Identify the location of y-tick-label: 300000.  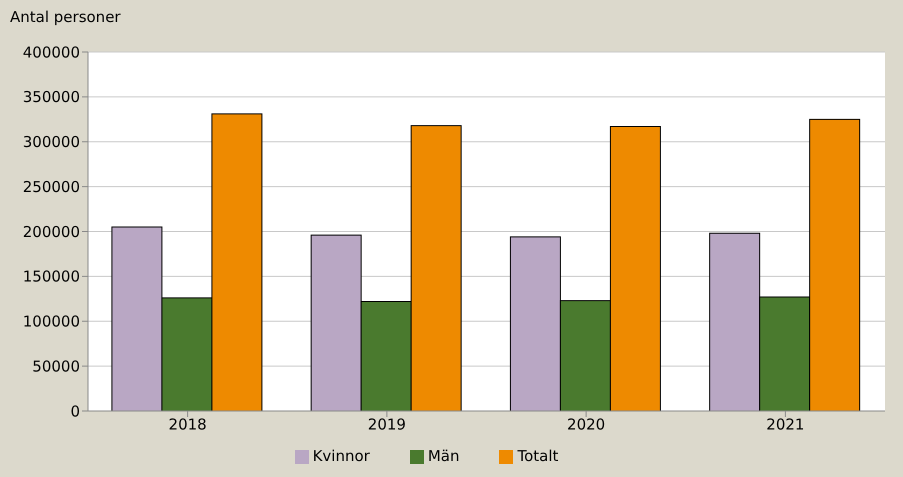
(51, 142).